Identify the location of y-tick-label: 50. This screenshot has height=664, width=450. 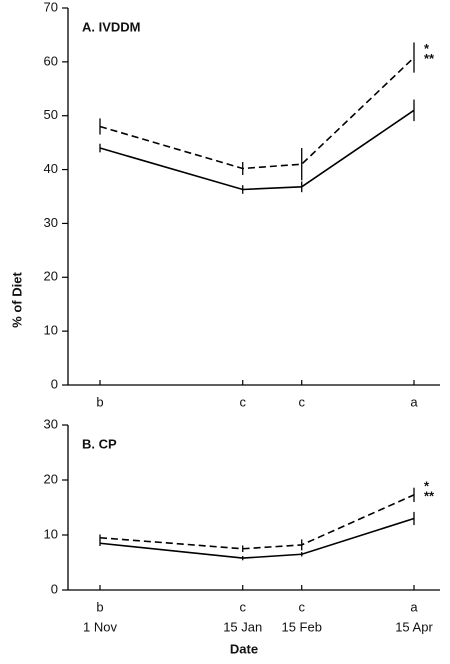
(51, 114).